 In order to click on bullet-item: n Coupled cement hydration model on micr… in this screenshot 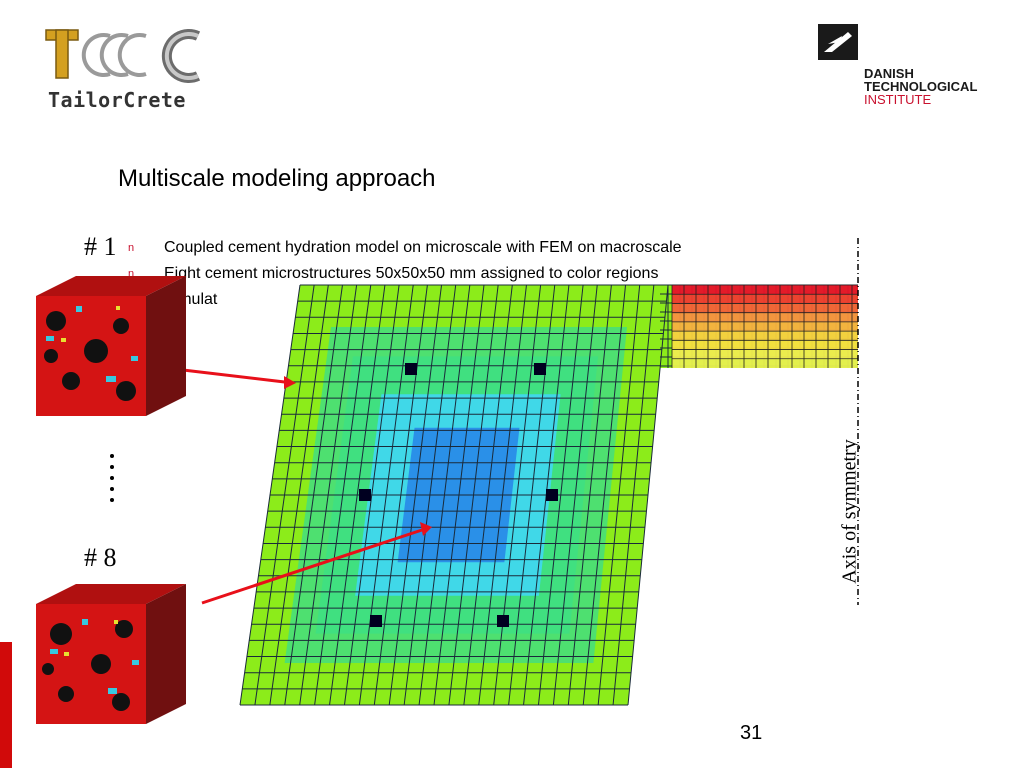, I will do `click(498, 248)`.